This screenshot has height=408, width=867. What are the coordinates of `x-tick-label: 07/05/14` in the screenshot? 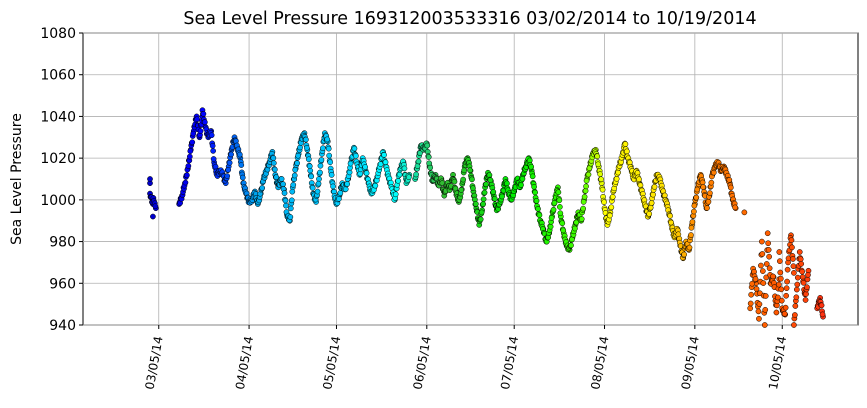 It's located at (509, 363).